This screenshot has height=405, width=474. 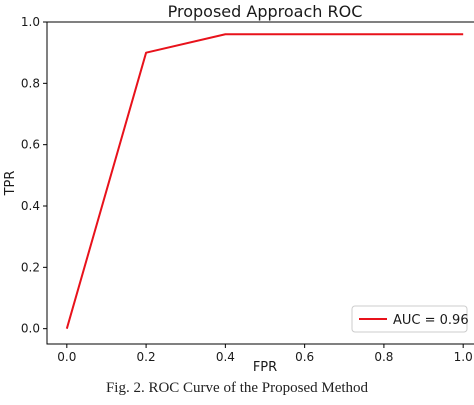 I want to click on y-tick-label: 0.0, so click(x=30, y=329).